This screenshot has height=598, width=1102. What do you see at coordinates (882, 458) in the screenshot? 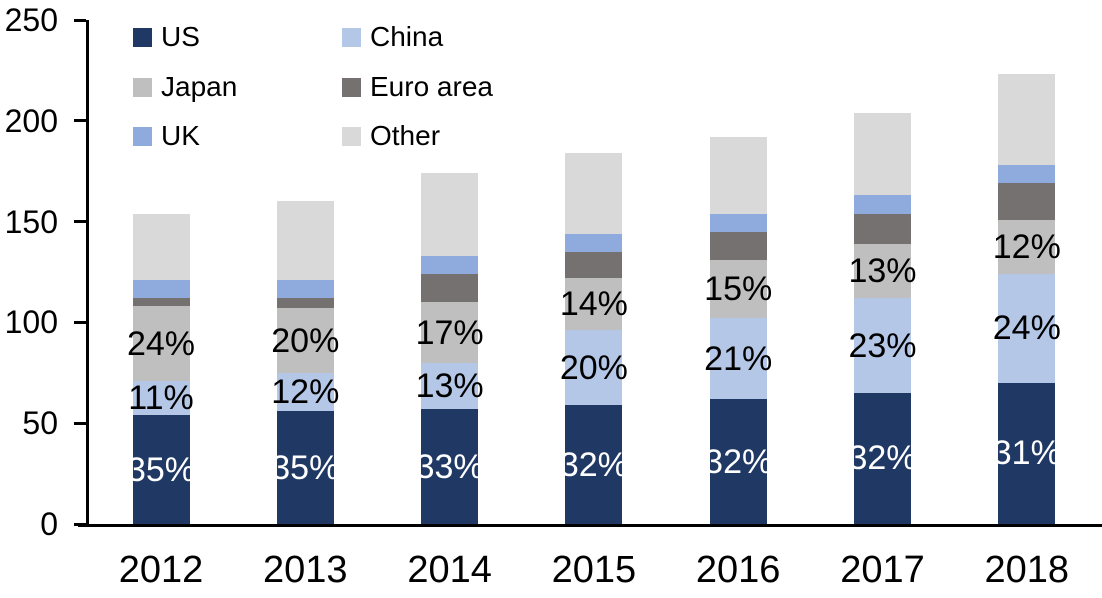
I see `segment-percent-label-us-2017: 32%` at bounding box center [882, 458].